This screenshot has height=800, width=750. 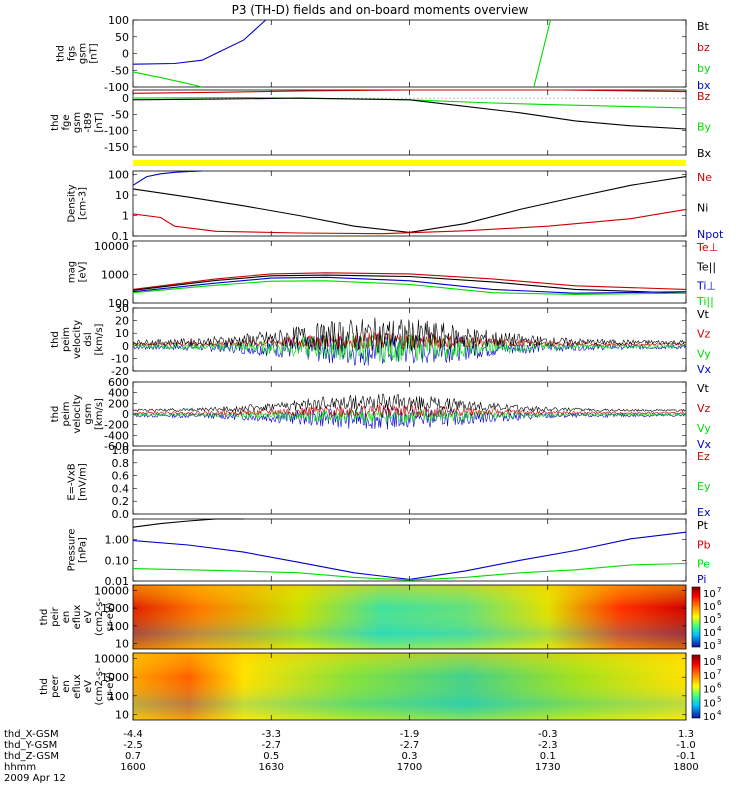 I want to click on legend-entry: Pt, so click(x=703, y=525).